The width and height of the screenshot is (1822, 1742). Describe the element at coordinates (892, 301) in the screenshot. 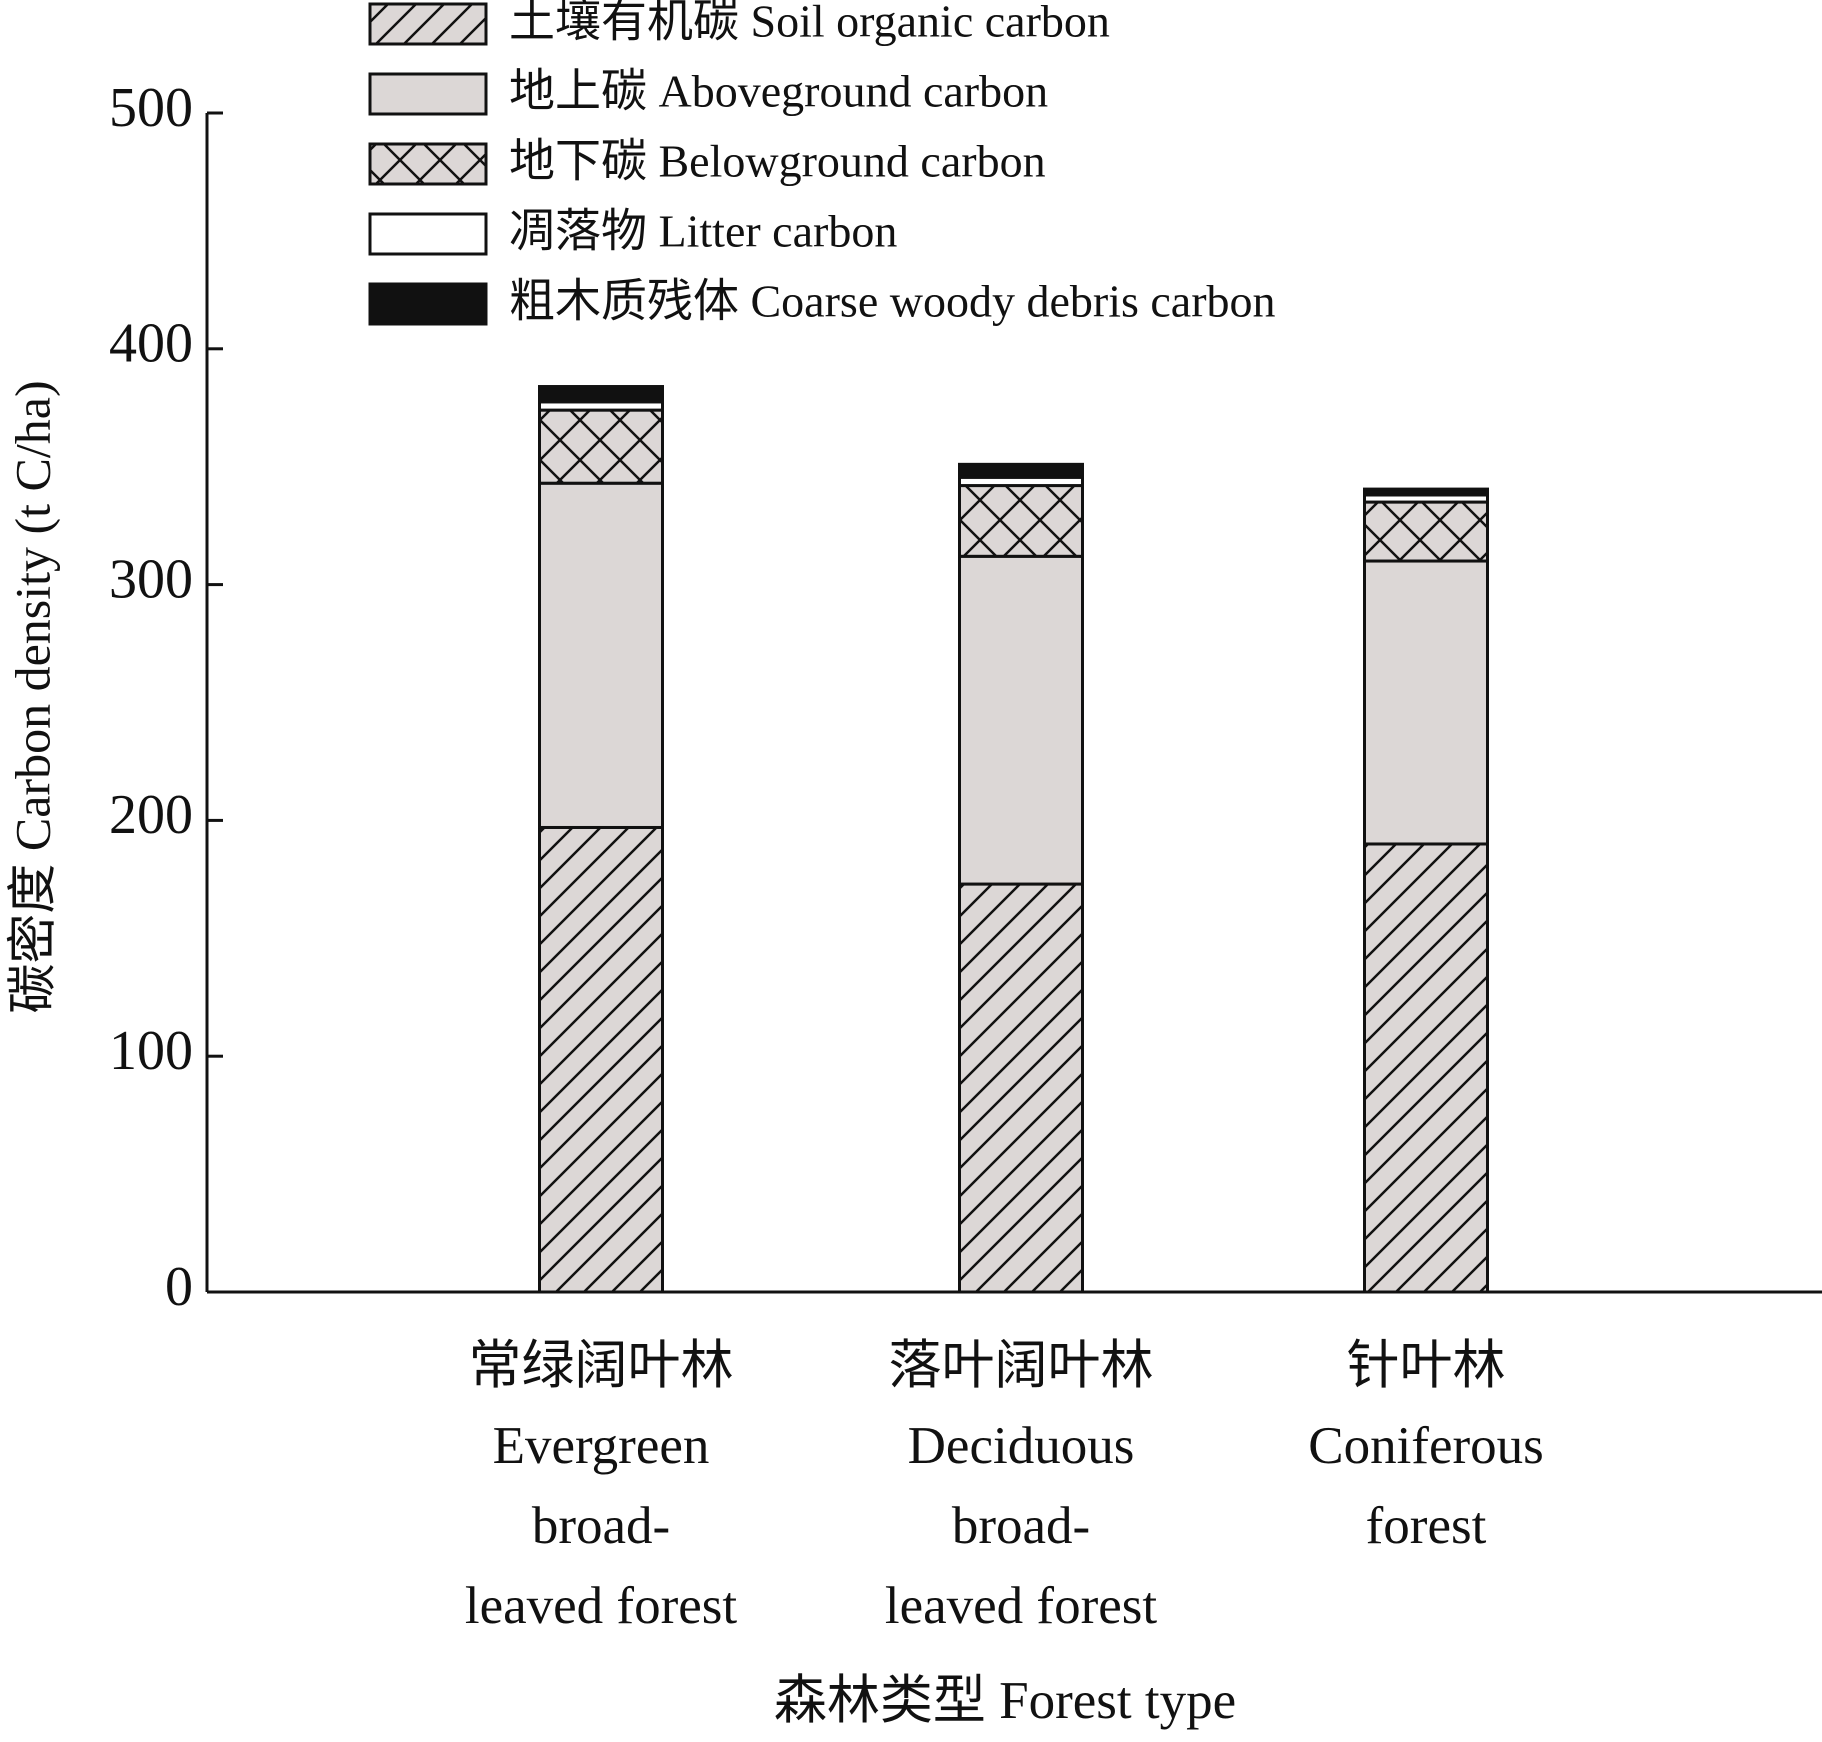

I see `legend-label: 粗木质残体 Coarse woody debris carbon` at that location.